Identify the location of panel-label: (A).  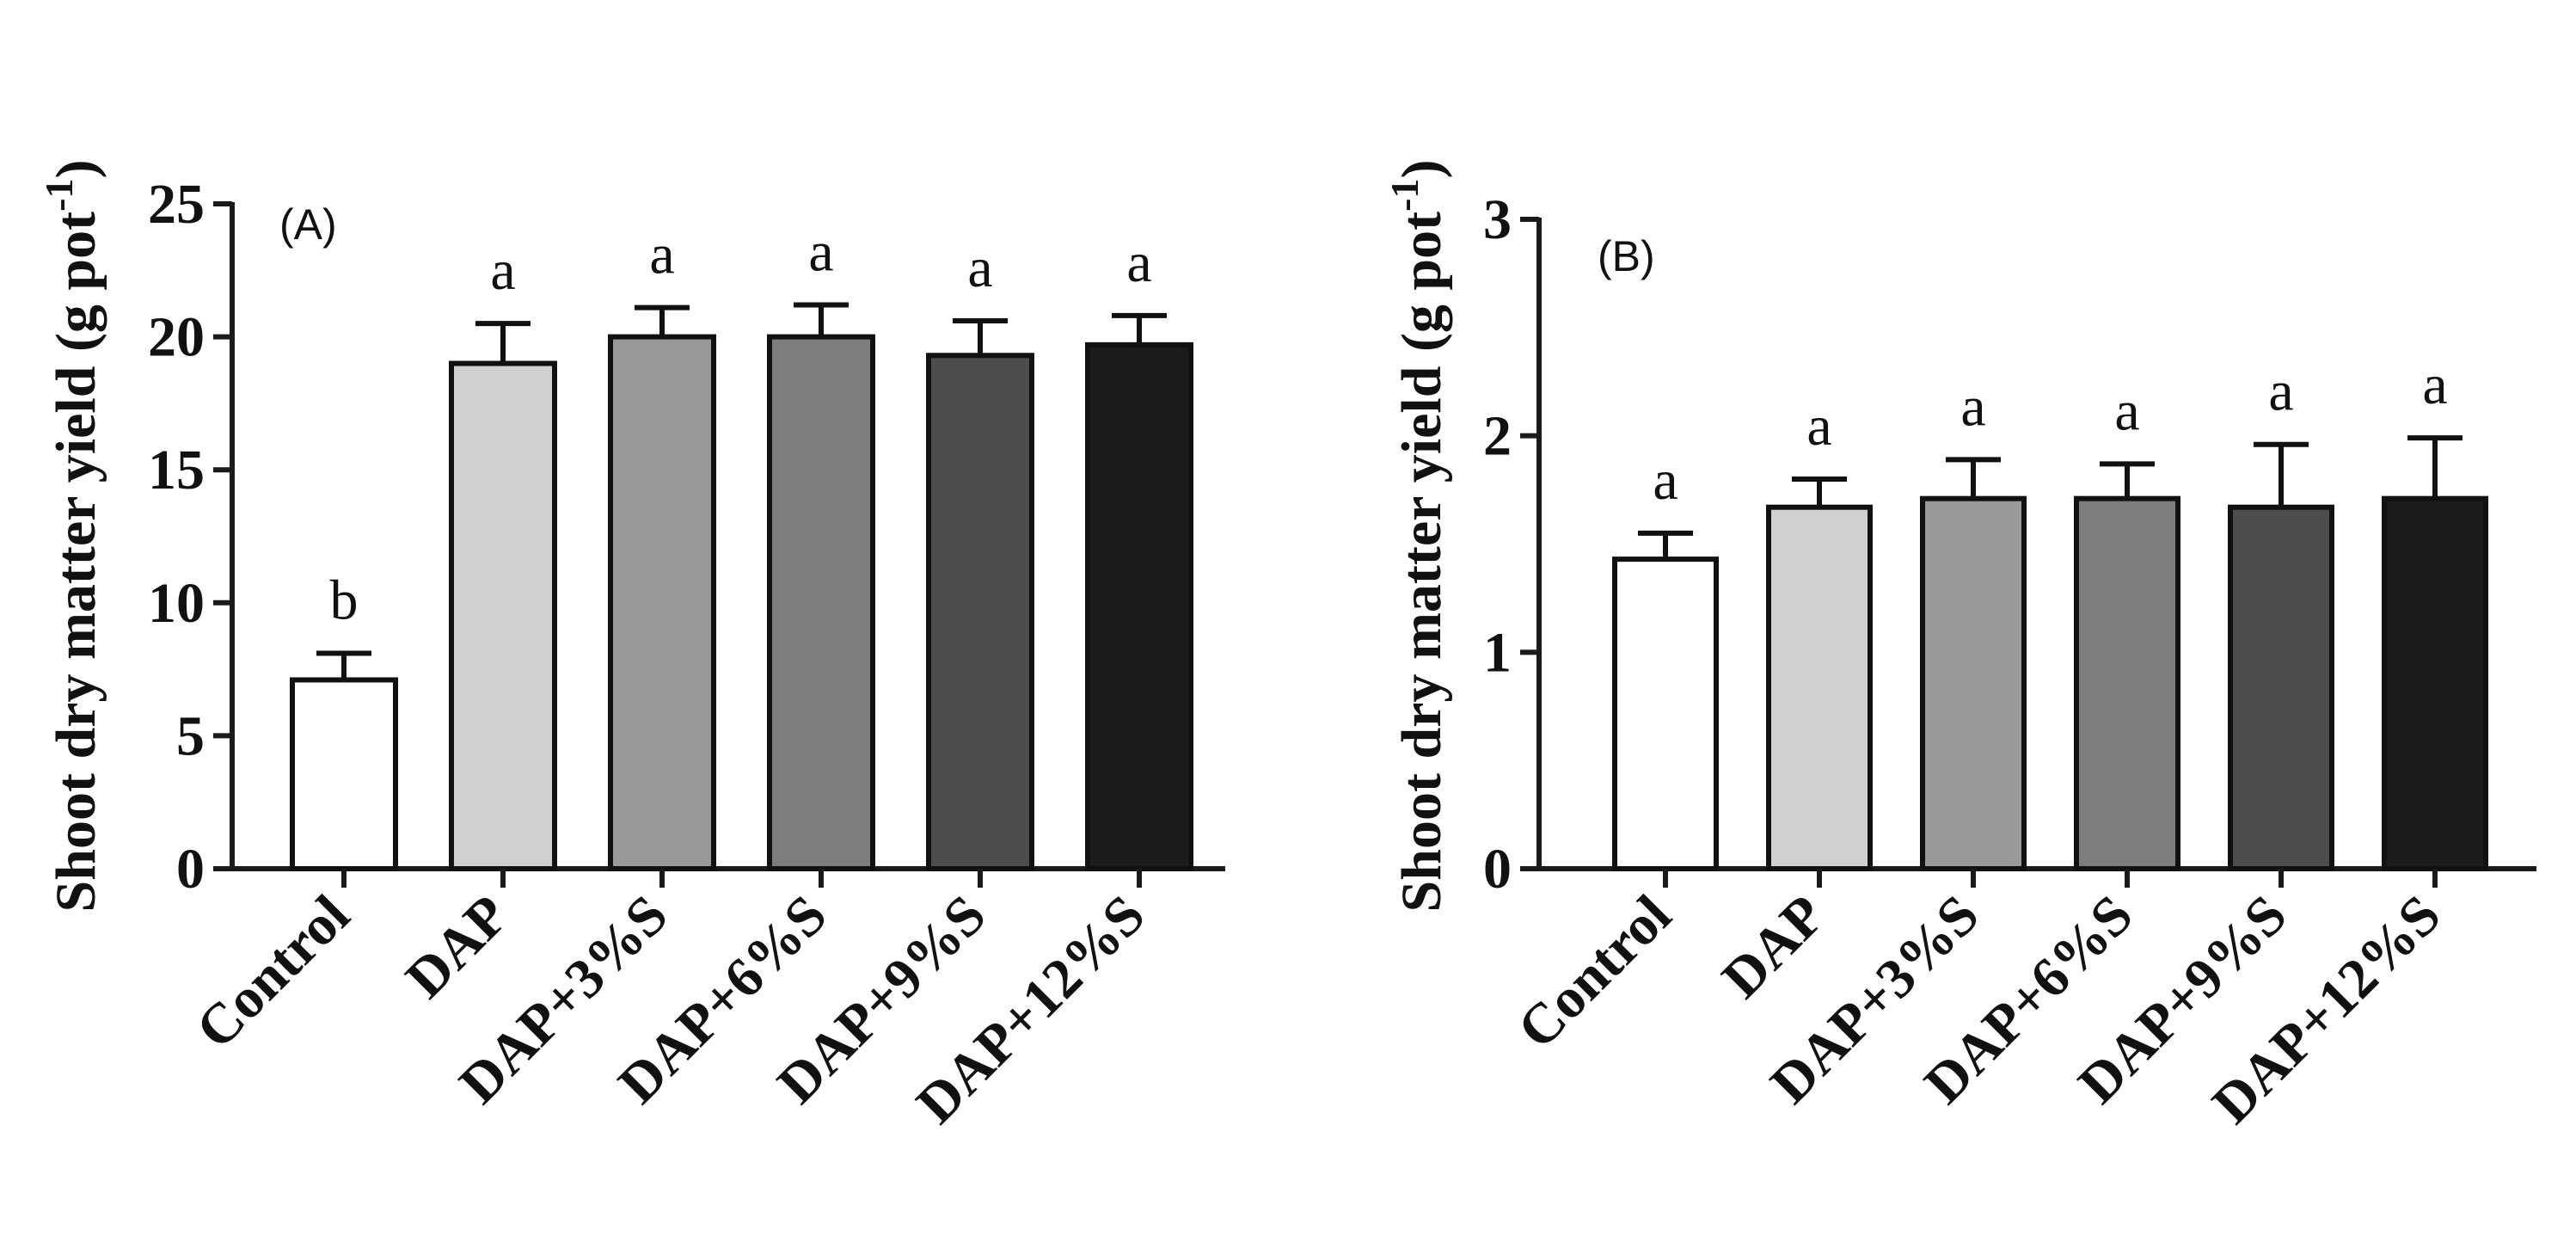
(308, 224).